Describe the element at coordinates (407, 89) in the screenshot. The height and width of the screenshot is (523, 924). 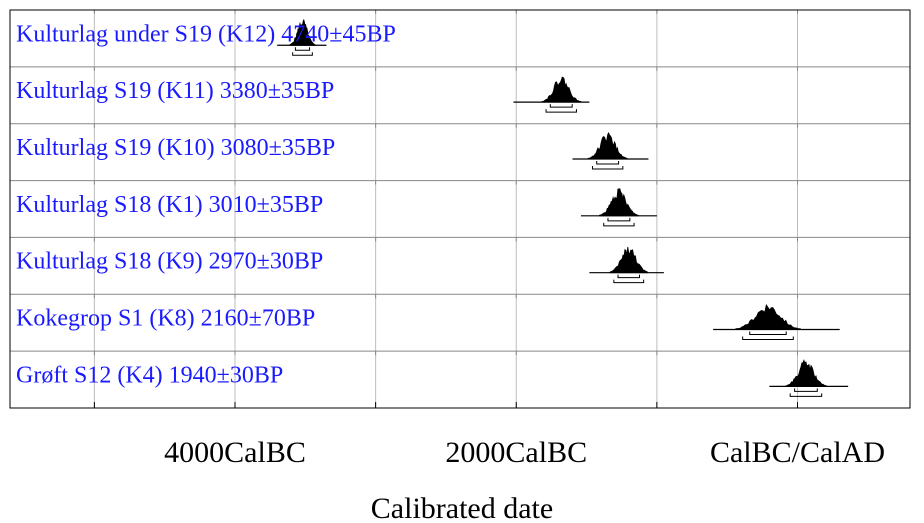
I see `sample-row: Kulturlag S19 (K11) 3380±35BP` at that location.